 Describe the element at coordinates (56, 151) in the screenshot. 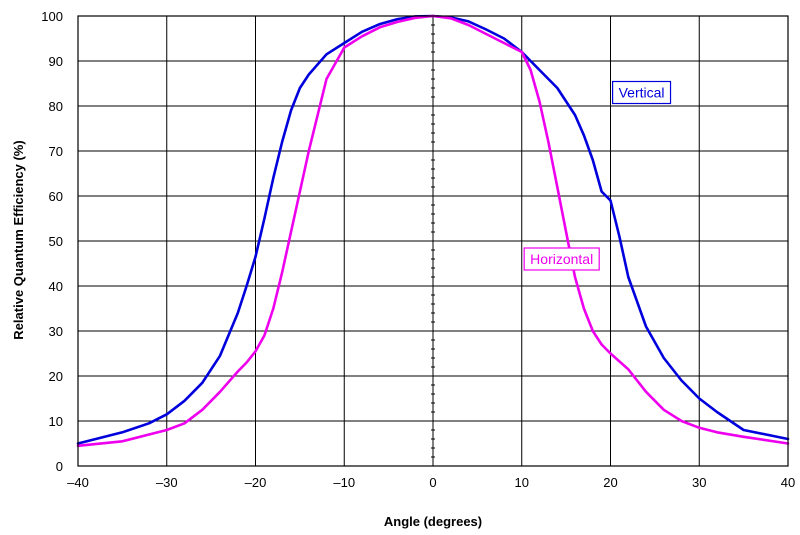

I see `y-tick-label: 70` at that location.